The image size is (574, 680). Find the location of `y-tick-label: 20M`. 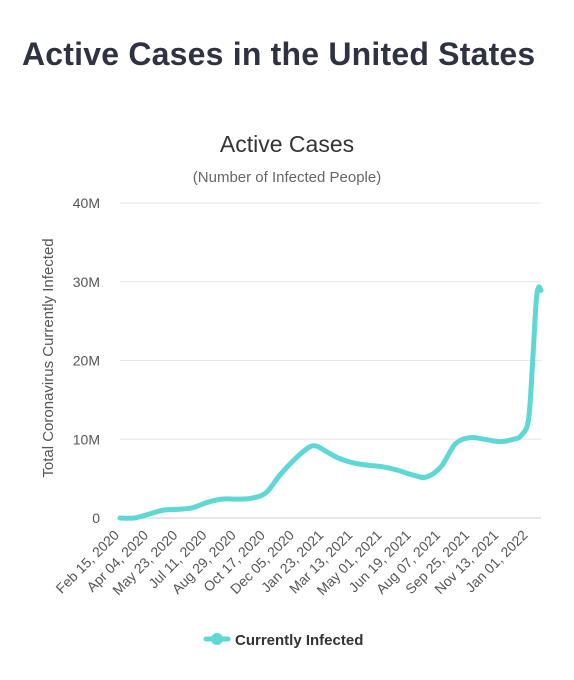

y-tick-label: 20M is located at coordinates (86, 361).